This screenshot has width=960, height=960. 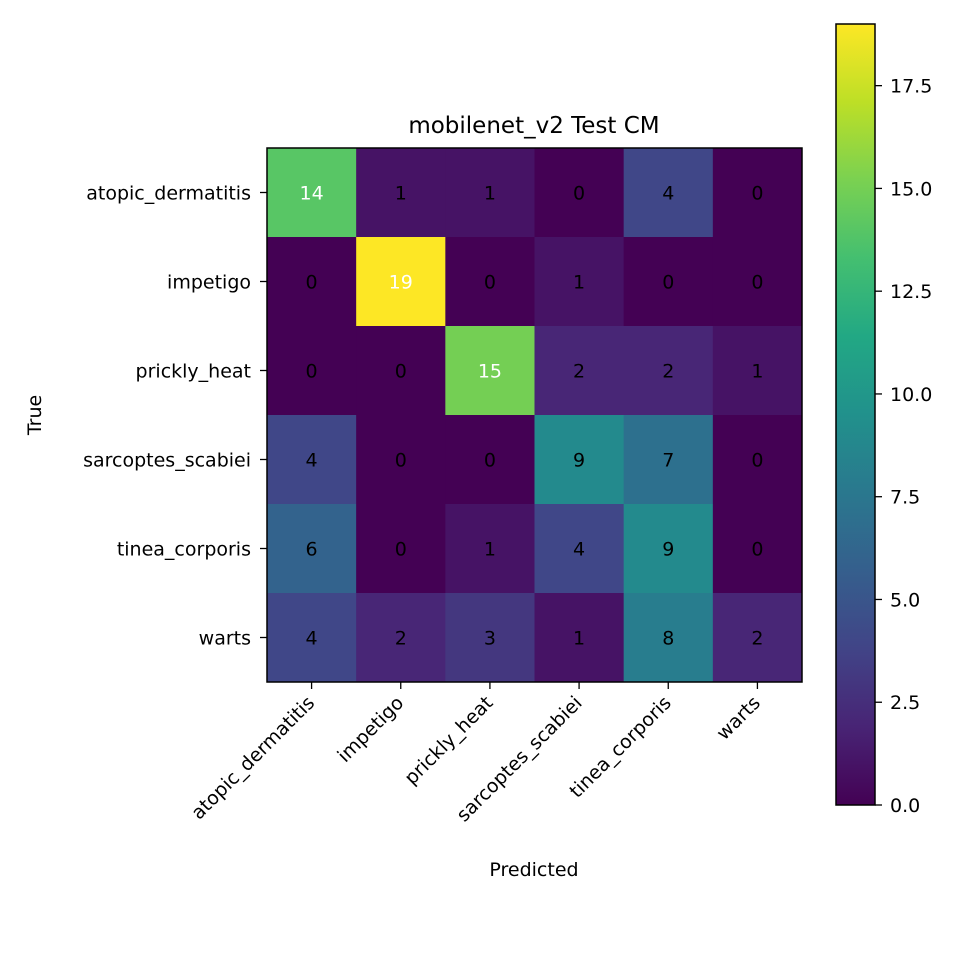 What do you see at coordinates (533, 126) in the screenshot?
I see `chart-title: mobilenet_v2 Test CM` at bounding box center [533, 126].